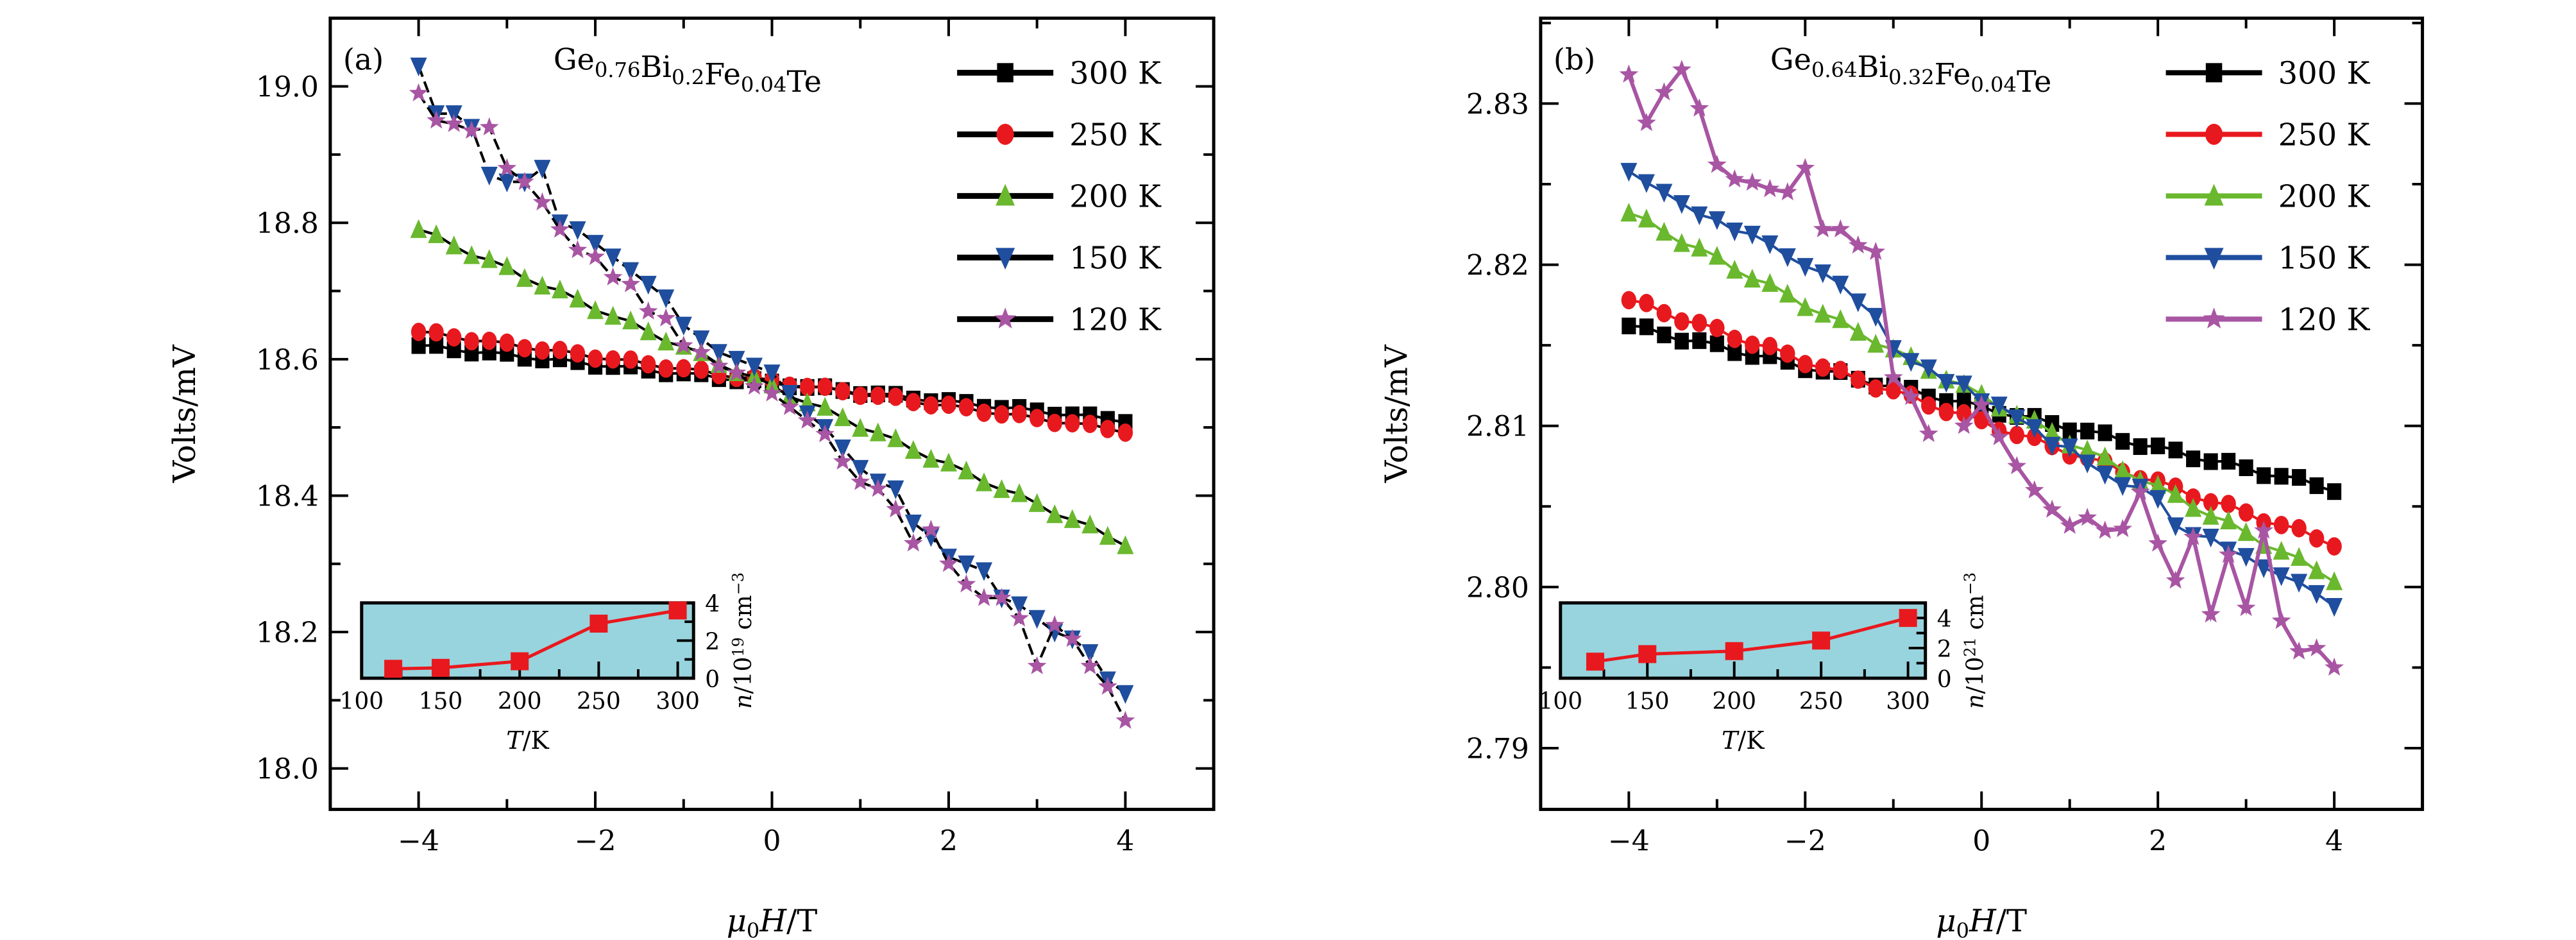 The width and height of the screenshot is (2576, 940). I want to click on formula-part: Te, so click(2034, 81).